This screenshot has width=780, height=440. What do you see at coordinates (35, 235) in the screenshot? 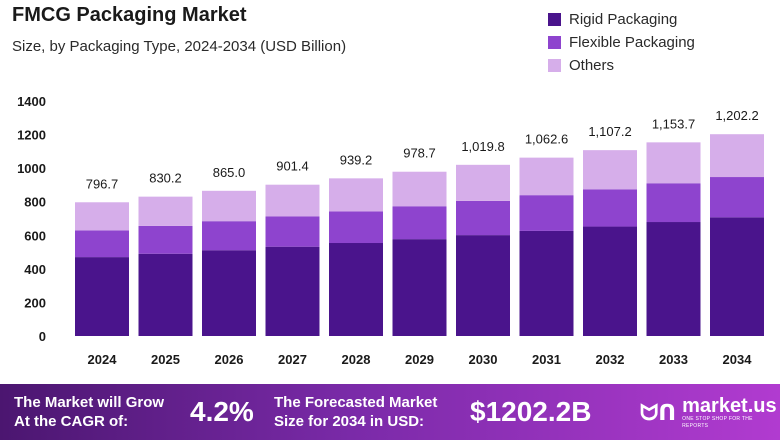
I see `y-tick-label: 600` at bounding box center [35, 235].